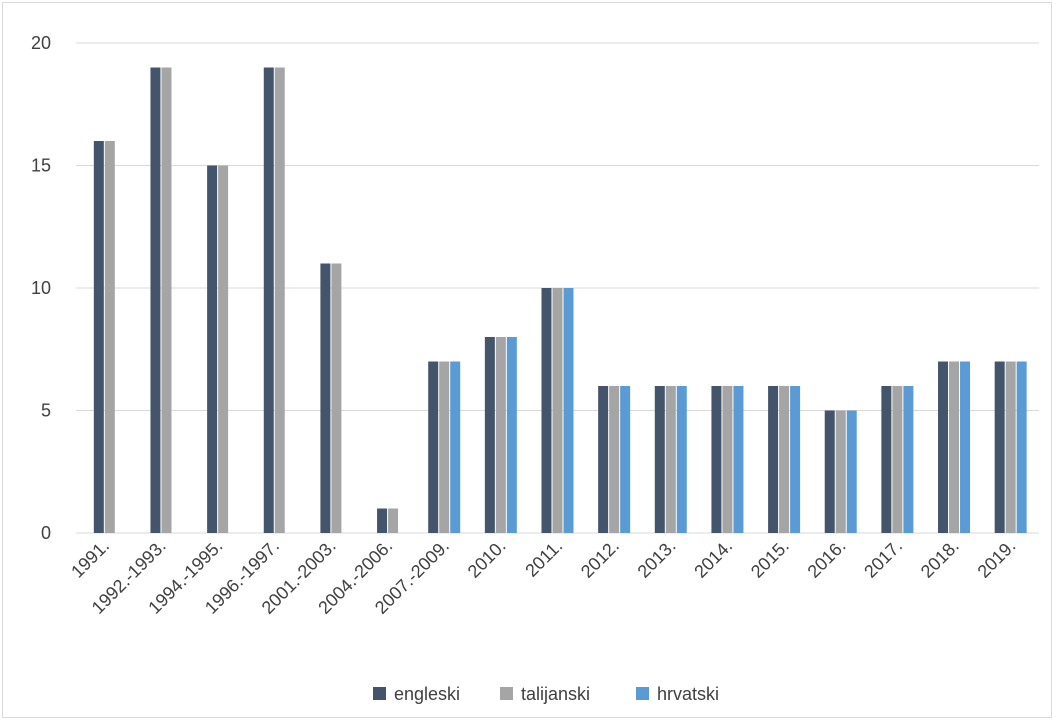 Image resolution: width=1056 pixels, height=722 pixels. I want to click on x-tick-label: 2015., so click(770, 559).